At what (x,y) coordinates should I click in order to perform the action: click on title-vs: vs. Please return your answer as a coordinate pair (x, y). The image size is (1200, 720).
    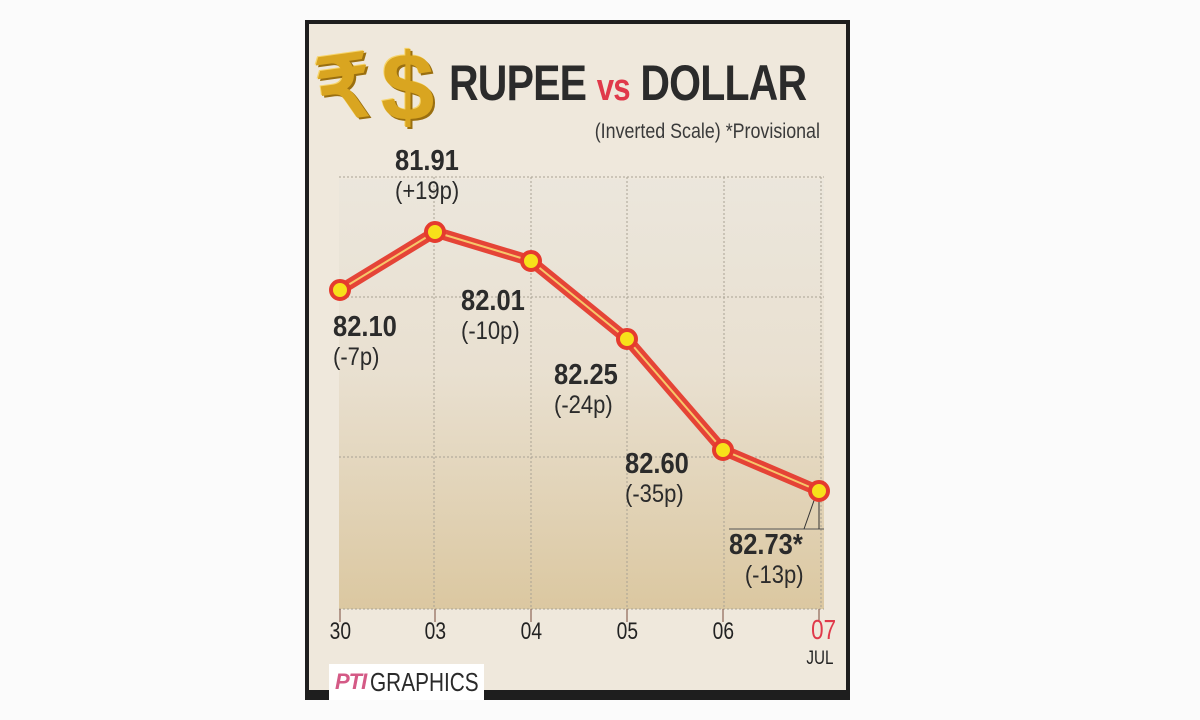
    Looking at the image, I should click on (613, 88).